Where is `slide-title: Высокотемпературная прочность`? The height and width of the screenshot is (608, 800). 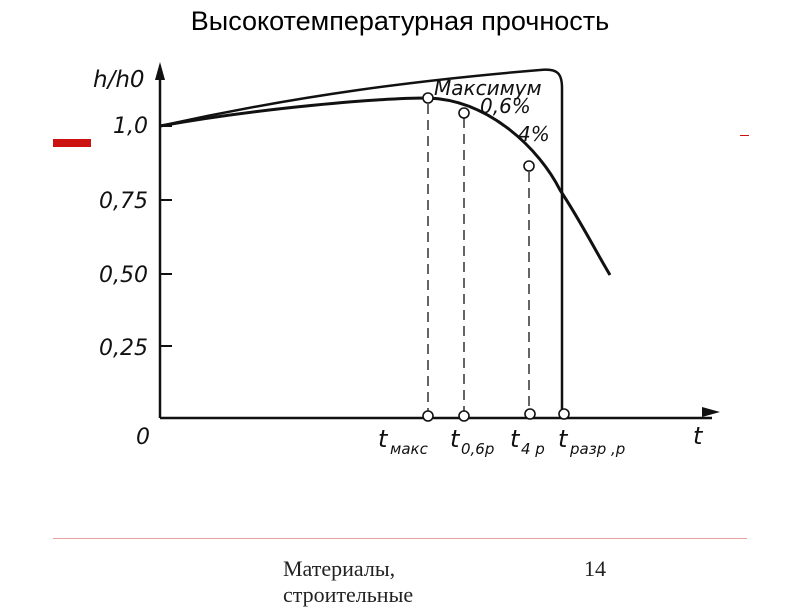
slide-title: Высокотемпературная прочность is located at coordinates (400, 21).